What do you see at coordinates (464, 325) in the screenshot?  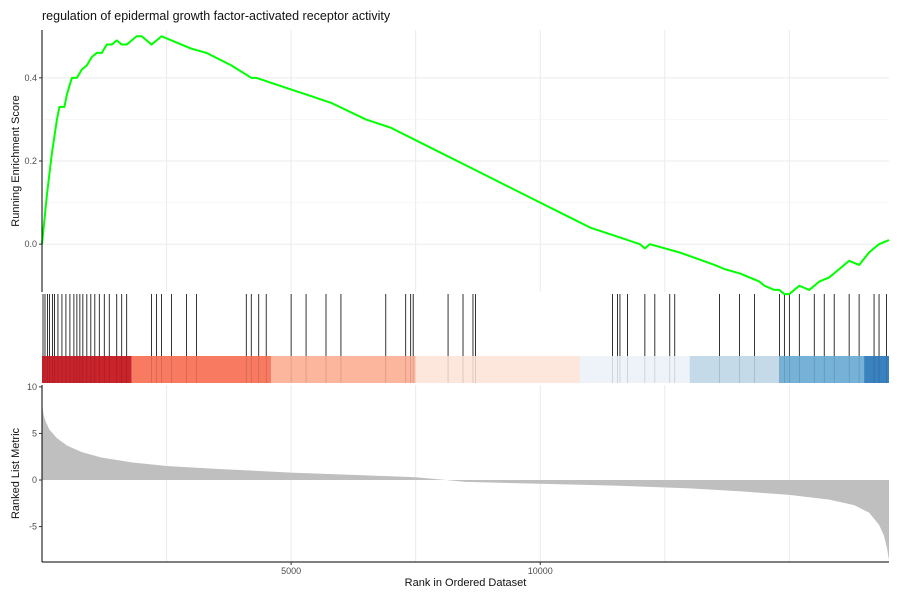 I see `gene-hit-marks` at bounding box center [464, 325].